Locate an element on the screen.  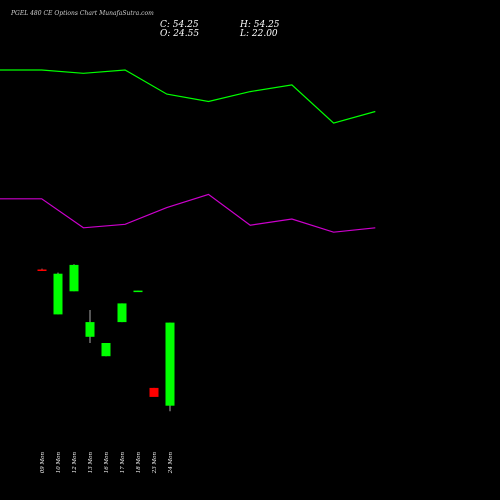
date-label: 16 Mon is located at coordinates (107, 463).